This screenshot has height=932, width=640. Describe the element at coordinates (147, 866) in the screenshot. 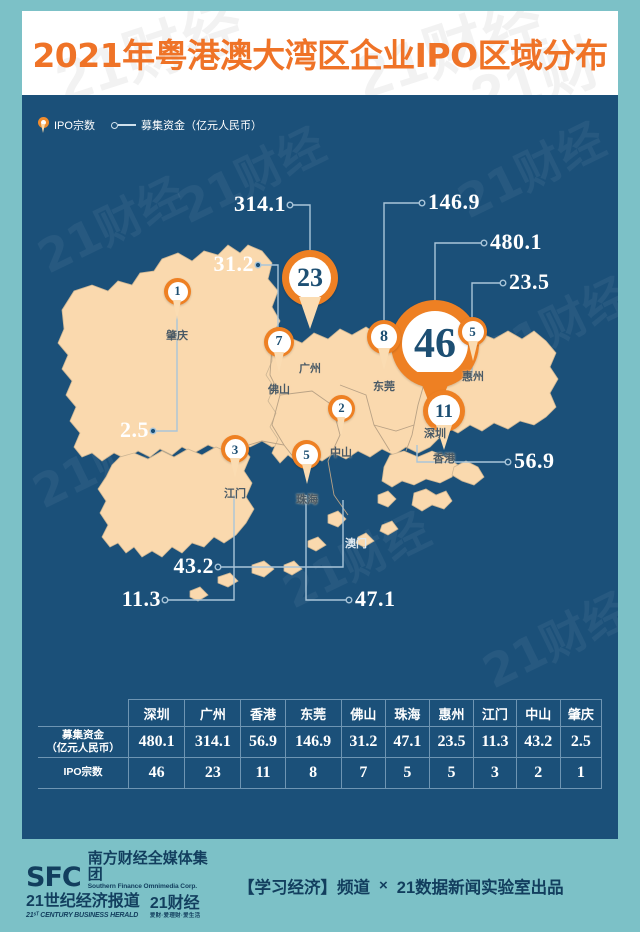

I see `sfc-name-cn: 南方财经全媒体集团` at that location.